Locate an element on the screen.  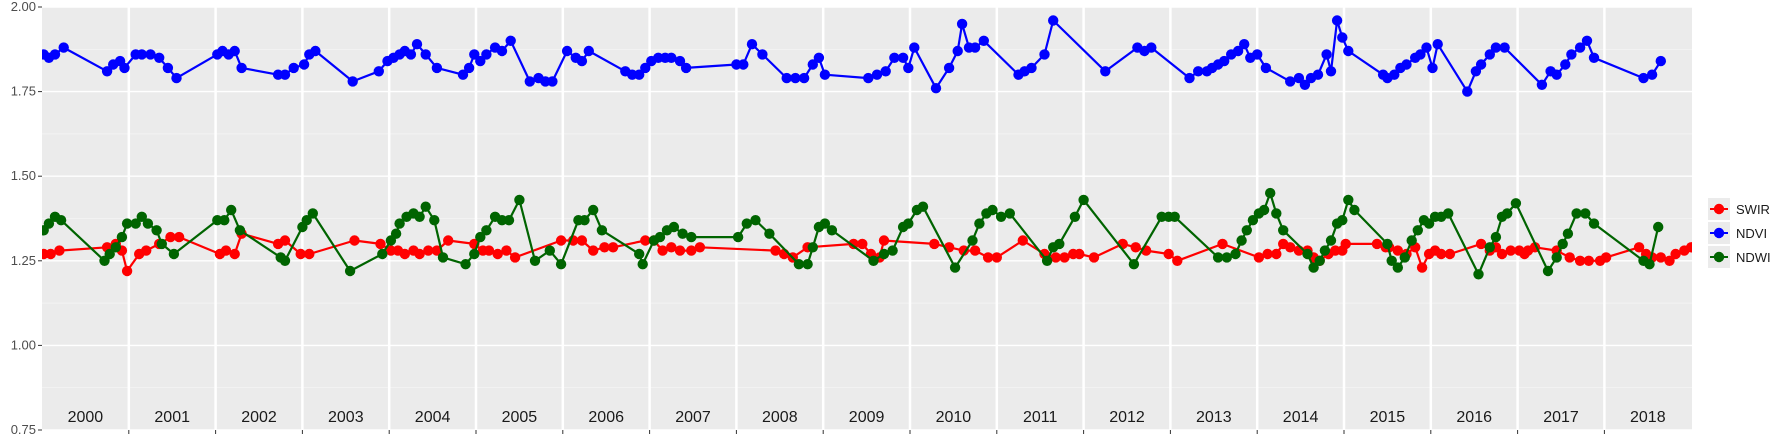
legend-item-ndwi: NDWI is located at coordinates (1739, 257).